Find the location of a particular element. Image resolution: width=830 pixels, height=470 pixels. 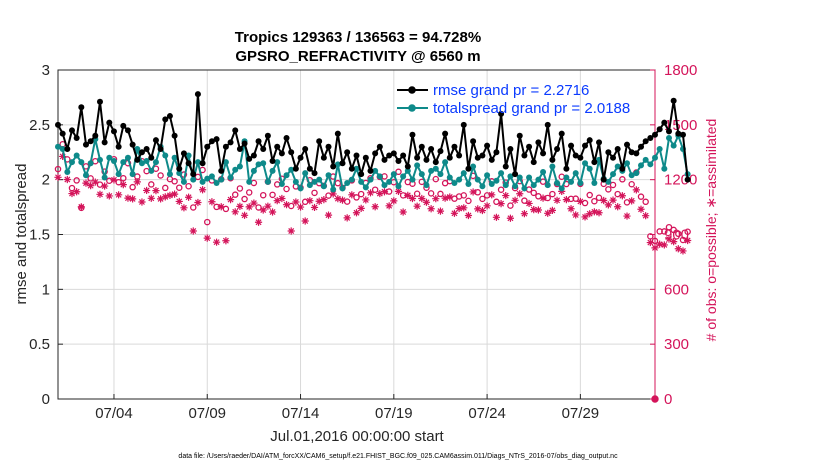

y-tick-label-left: 1.5 is located at coordinates (39, 235).